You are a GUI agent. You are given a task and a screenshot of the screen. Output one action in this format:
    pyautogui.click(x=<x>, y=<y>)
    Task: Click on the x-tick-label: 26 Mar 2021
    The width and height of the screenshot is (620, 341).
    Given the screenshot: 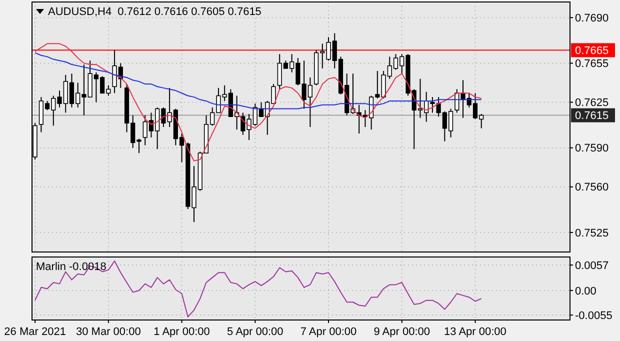 What is the action you would take?
    pyautogui.click(x=35, y=332)
    